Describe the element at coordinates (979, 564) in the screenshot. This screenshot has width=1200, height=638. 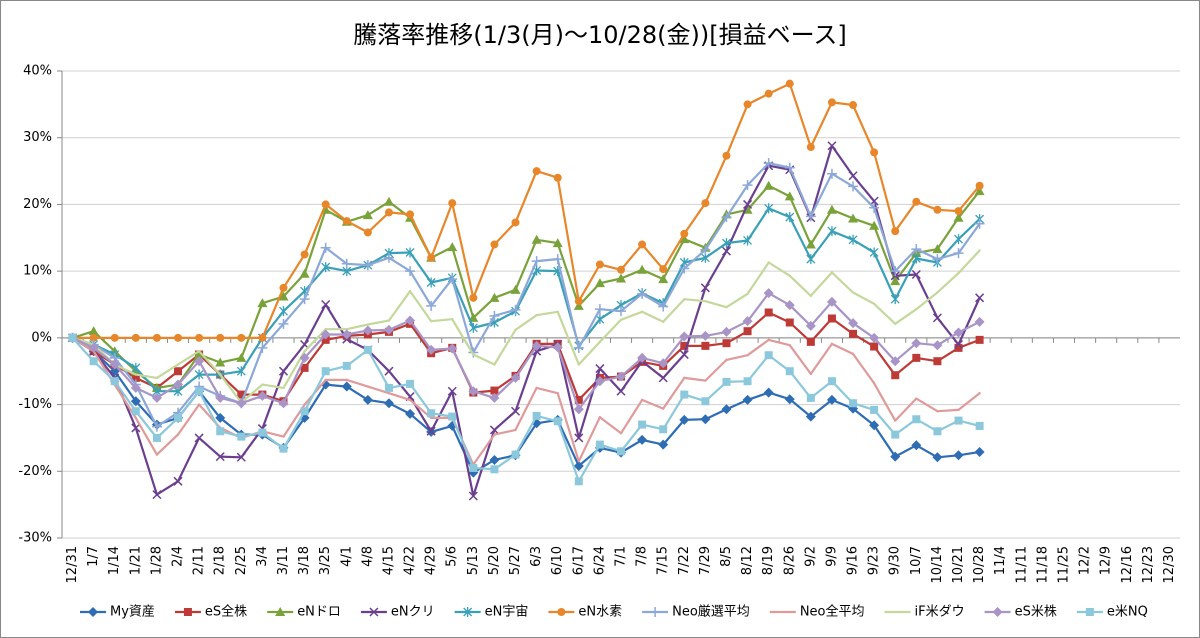
I see `x-tick-label: 10/28` at that location.